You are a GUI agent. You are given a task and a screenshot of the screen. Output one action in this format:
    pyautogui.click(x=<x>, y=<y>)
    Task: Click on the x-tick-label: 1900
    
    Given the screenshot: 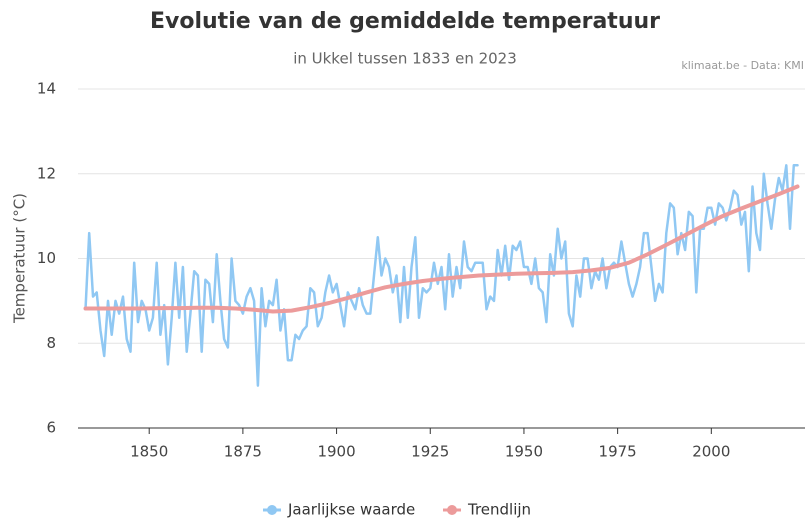 What is the action you would take?
    pyautogui.click(x=336, y=452)
    